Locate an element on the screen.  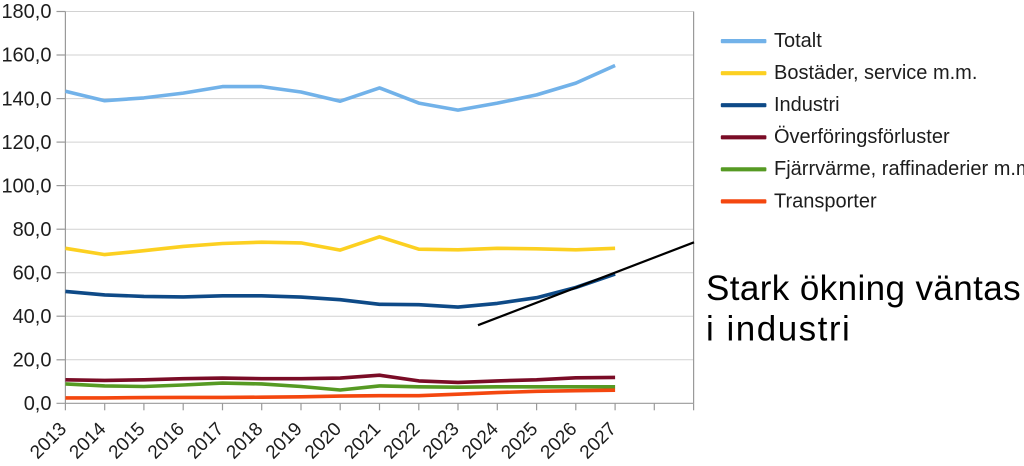
svg-text: 140,0 is located at coordinates (26, 99).